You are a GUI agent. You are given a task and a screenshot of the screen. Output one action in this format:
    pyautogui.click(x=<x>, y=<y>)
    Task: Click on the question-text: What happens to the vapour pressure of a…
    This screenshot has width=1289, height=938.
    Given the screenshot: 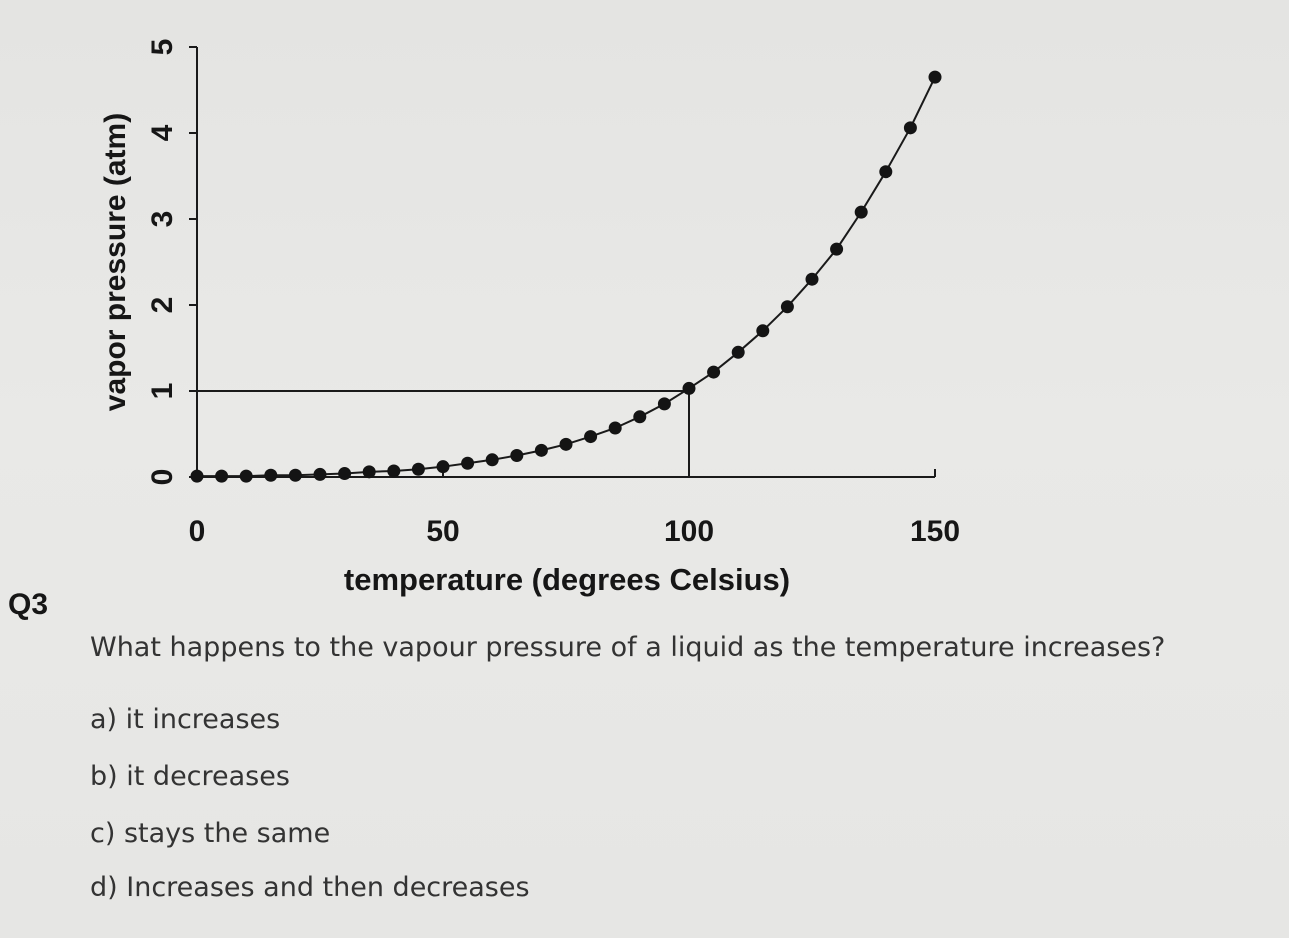 What is the action you would take?
    pyautogui.click(x=628, y=647)
    